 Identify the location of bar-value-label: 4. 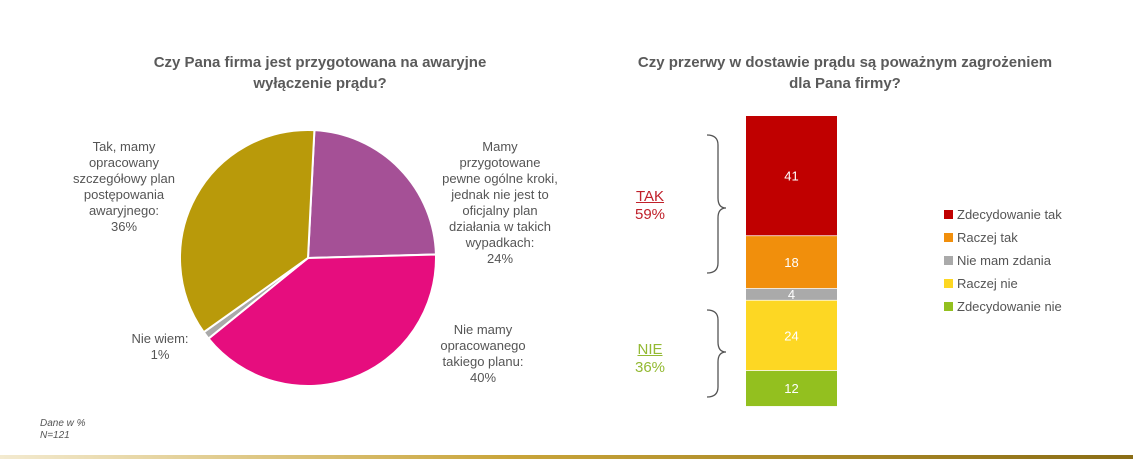
(791, 294).